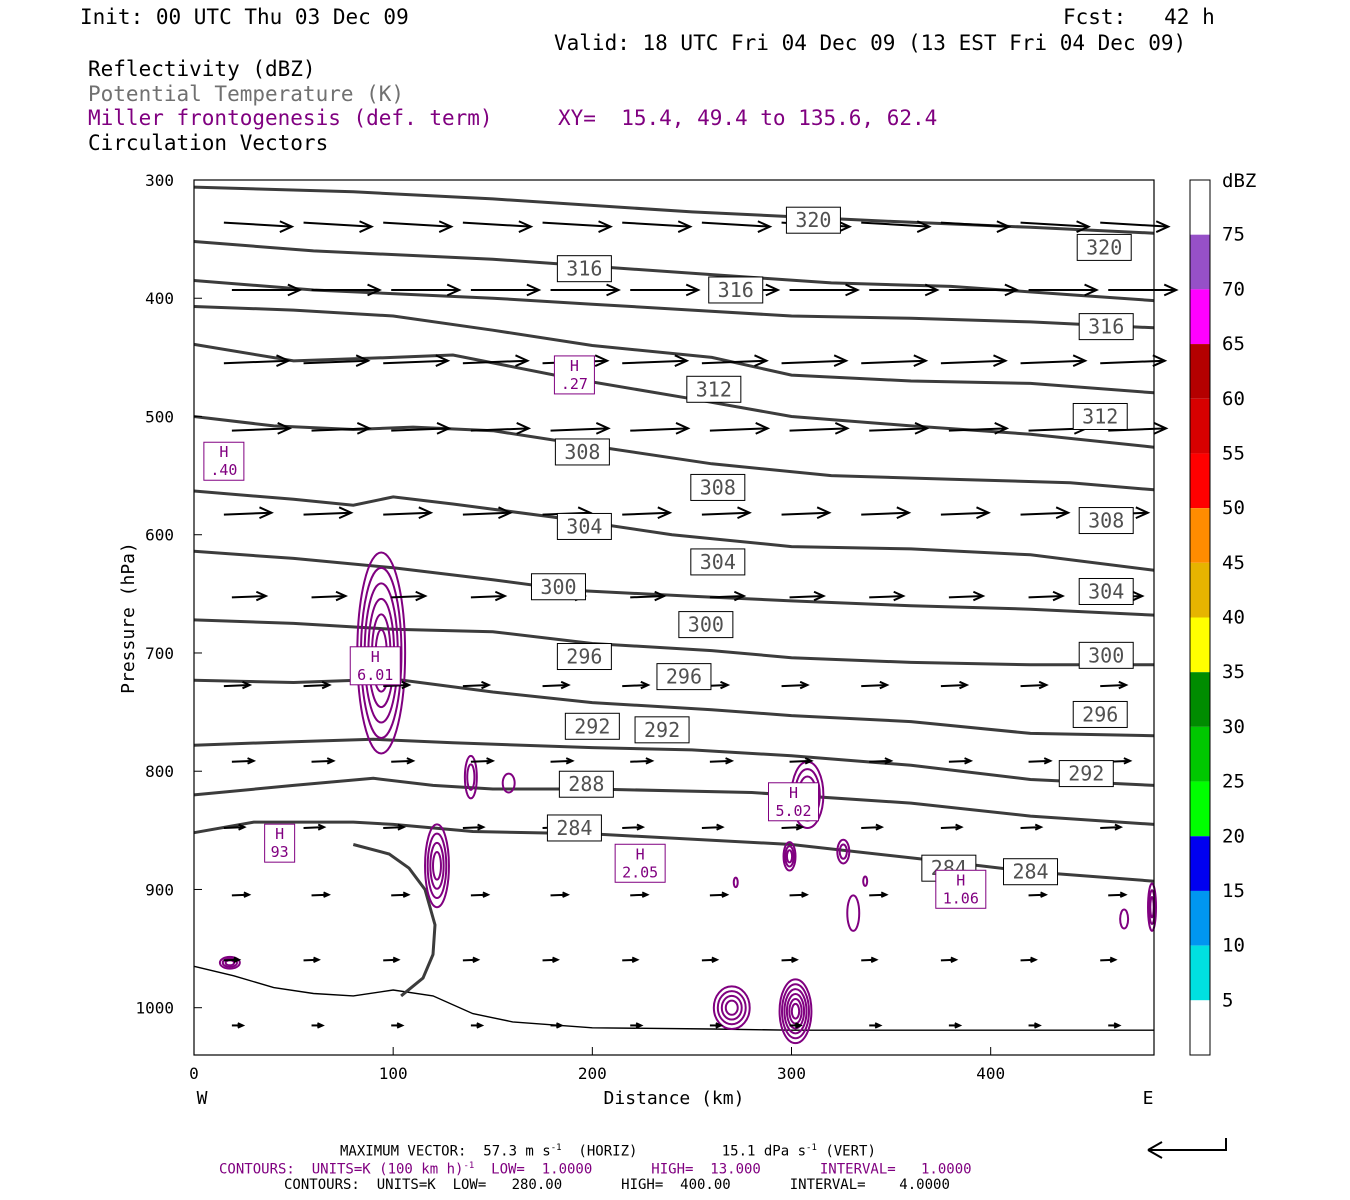 The width and height of the screenshot is (1350, 1200). What do you see at coordinates (202, 69) in the screenshot?
I see `field-reflectivity: Reflectivity (dBZ)` at bounding box center [202, 69].